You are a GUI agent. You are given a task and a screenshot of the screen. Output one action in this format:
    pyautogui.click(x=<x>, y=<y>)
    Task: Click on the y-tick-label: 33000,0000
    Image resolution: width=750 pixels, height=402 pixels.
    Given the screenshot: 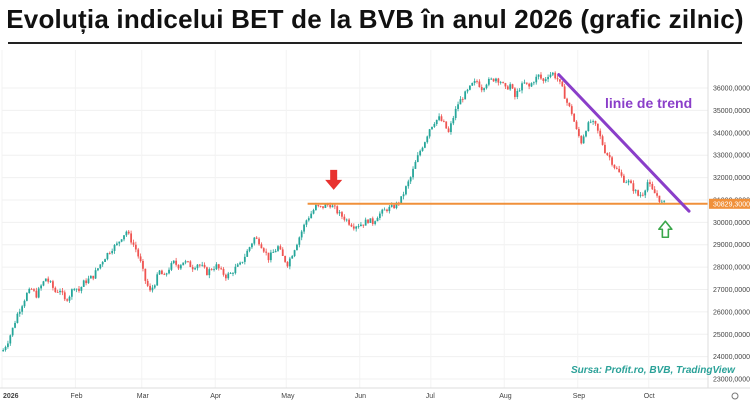 What is the action you would take?
    pyautogui.click(x=731, y=156)
    